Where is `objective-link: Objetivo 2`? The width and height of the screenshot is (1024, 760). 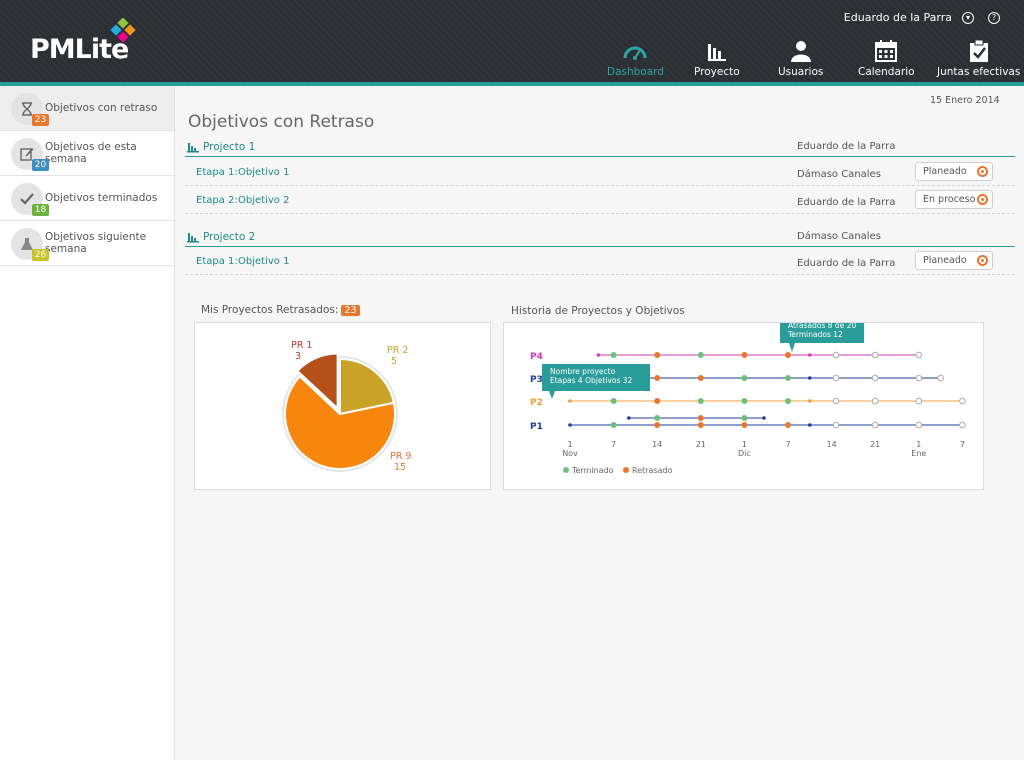 objective-link: Objetivo 2 is located at coordinates (264, 200).